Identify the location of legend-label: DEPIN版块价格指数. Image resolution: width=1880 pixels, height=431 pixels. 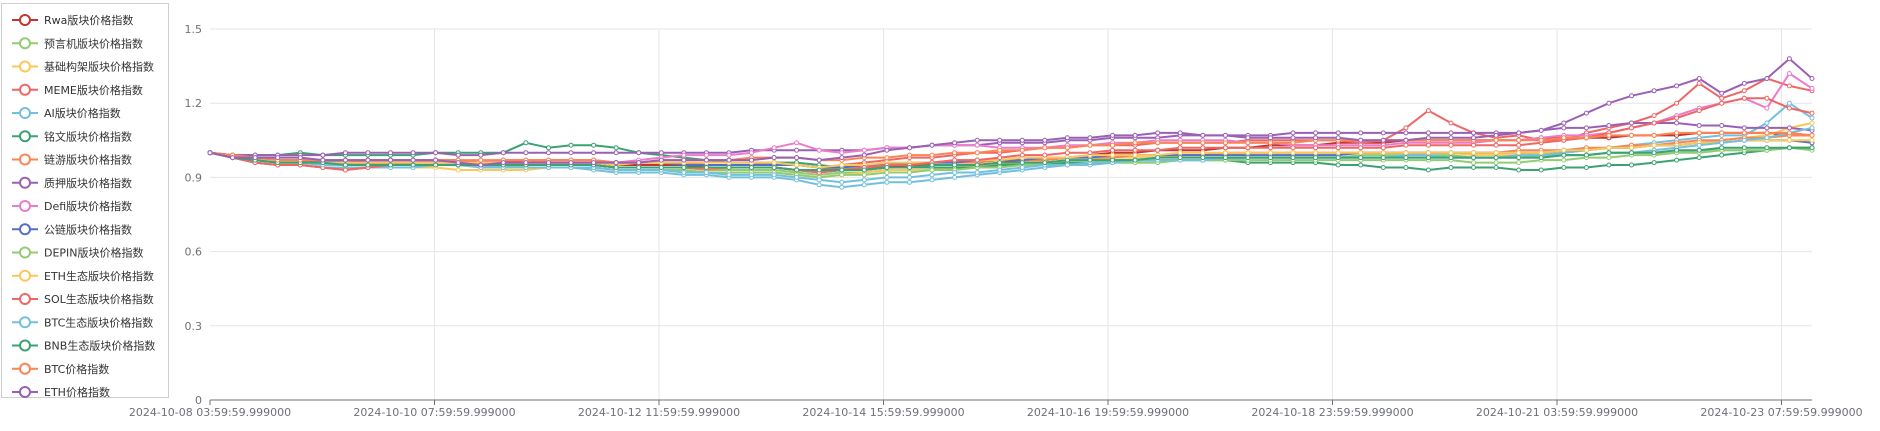
(94, 253).